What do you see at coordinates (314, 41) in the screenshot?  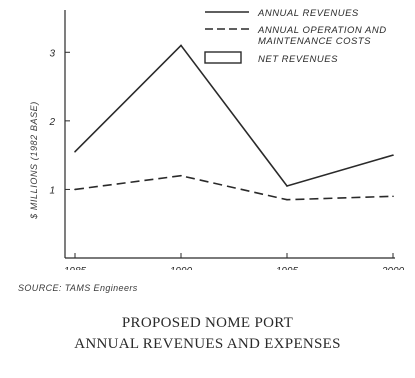 I see `legend-label-line2: MAINTENANCE COSTS` at bounding box center [314, 41].